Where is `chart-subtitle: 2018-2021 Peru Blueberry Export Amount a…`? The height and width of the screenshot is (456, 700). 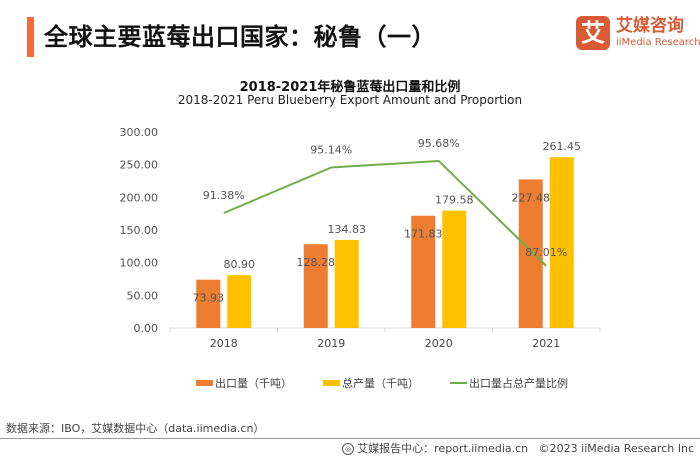
chart-subtitle: 2018-2021 Peru Blueberry Export Amount a… is located at coordinates (350, 100).